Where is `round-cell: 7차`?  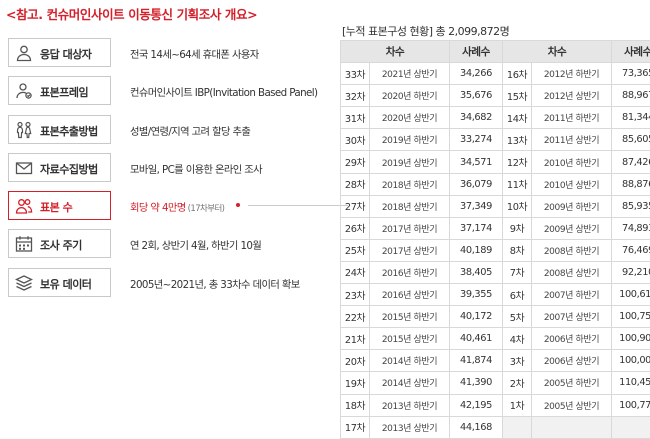 round-cell: 7차 is located at coordinates (517, 272).